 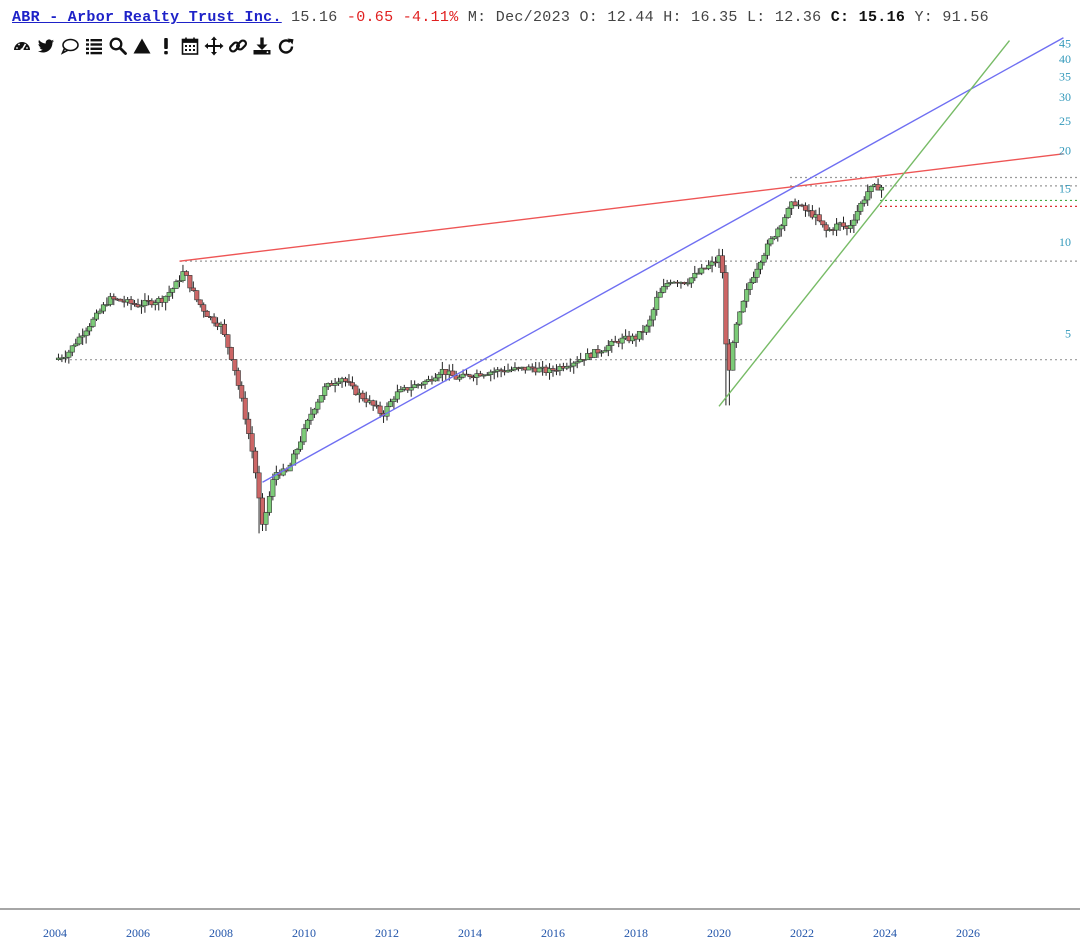 I want to click on exclamation-icon, so click(x=166, y=46).